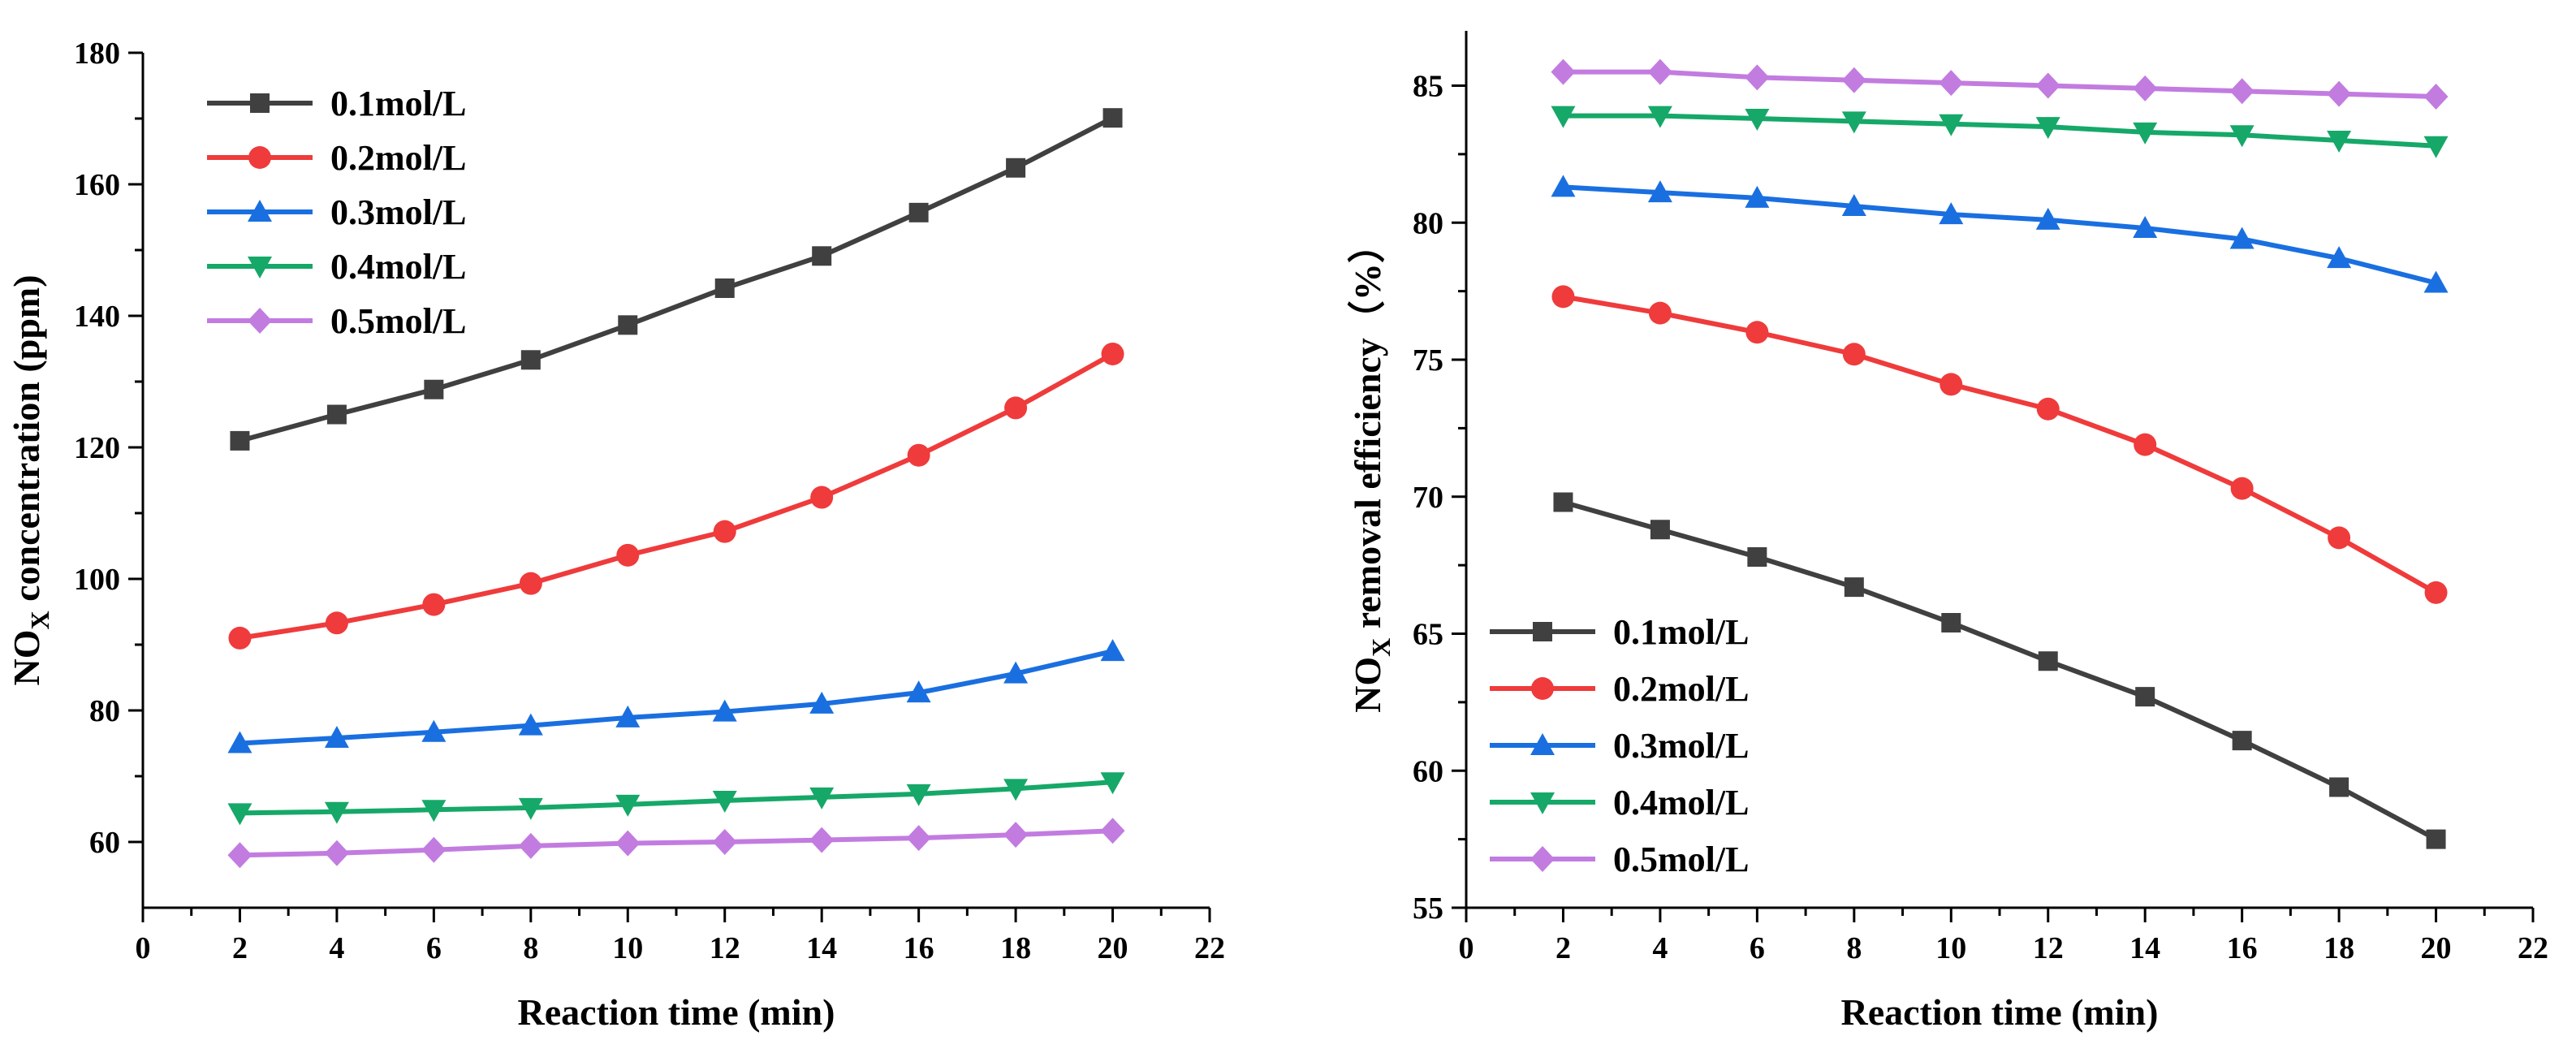  Describe the element at coordinates (1209, 948) in the screenshot. I see `chart-1-x-tick-label: 22` at that location.